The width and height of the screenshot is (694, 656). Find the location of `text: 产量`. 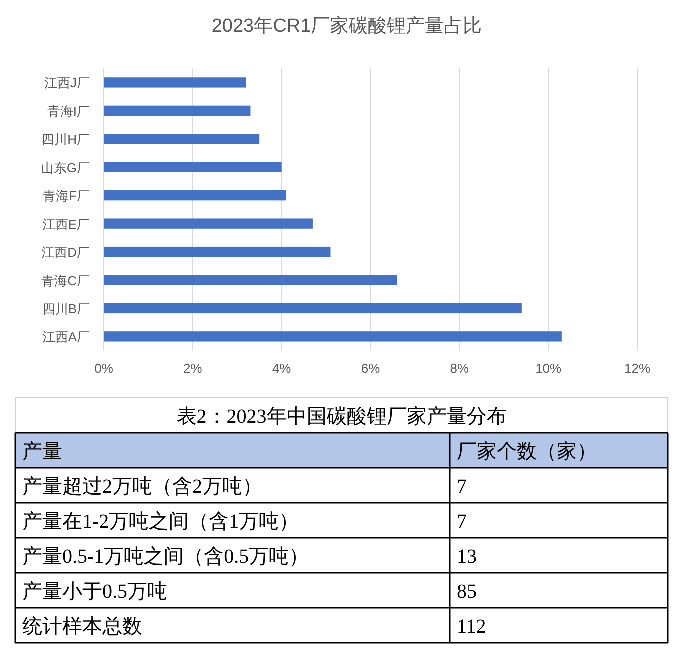

text: 产量 is located at coordinates (42, 452).